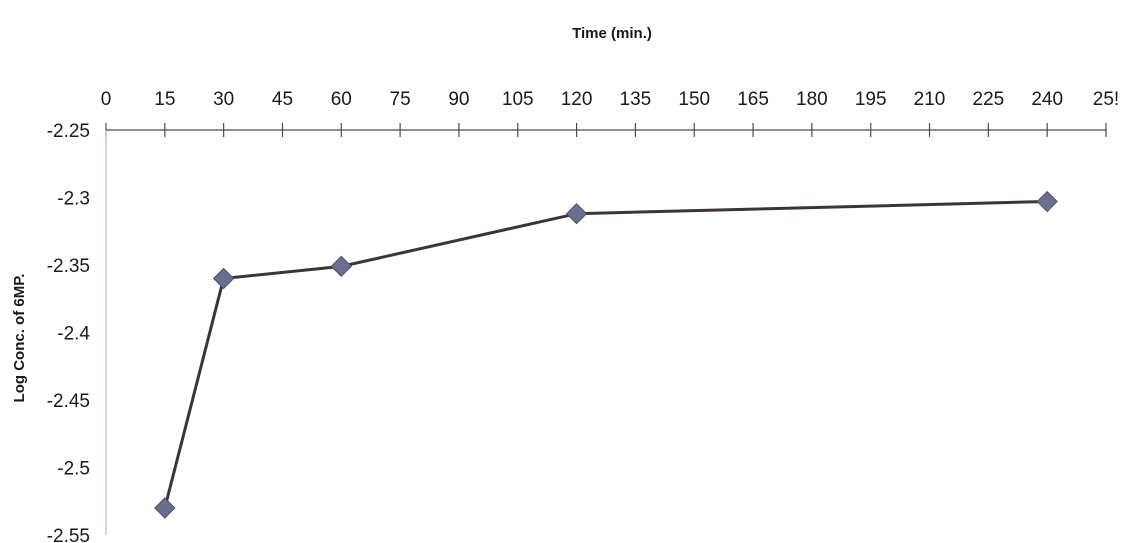  I want to click on y-tick-label: -2.25, so click(68, 131).